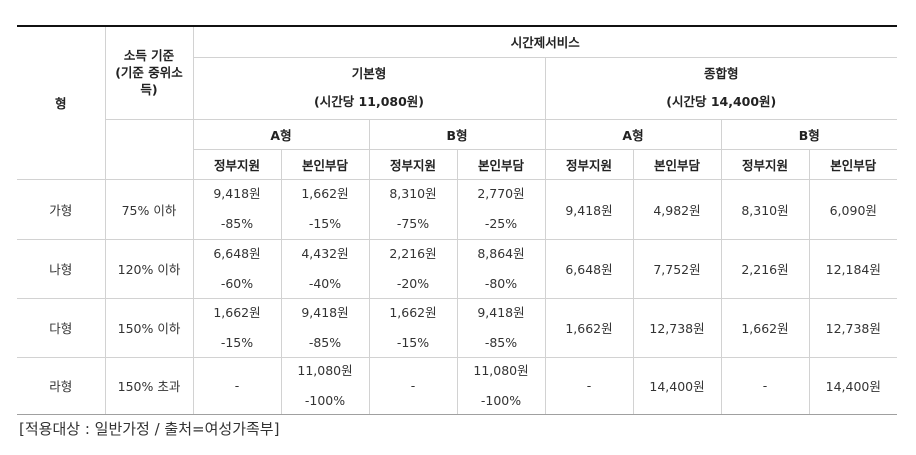 The height and width of the screenshot is (455, 916). I want to click on cell-comb-a-gov: 1,662원, so click(589, 328).